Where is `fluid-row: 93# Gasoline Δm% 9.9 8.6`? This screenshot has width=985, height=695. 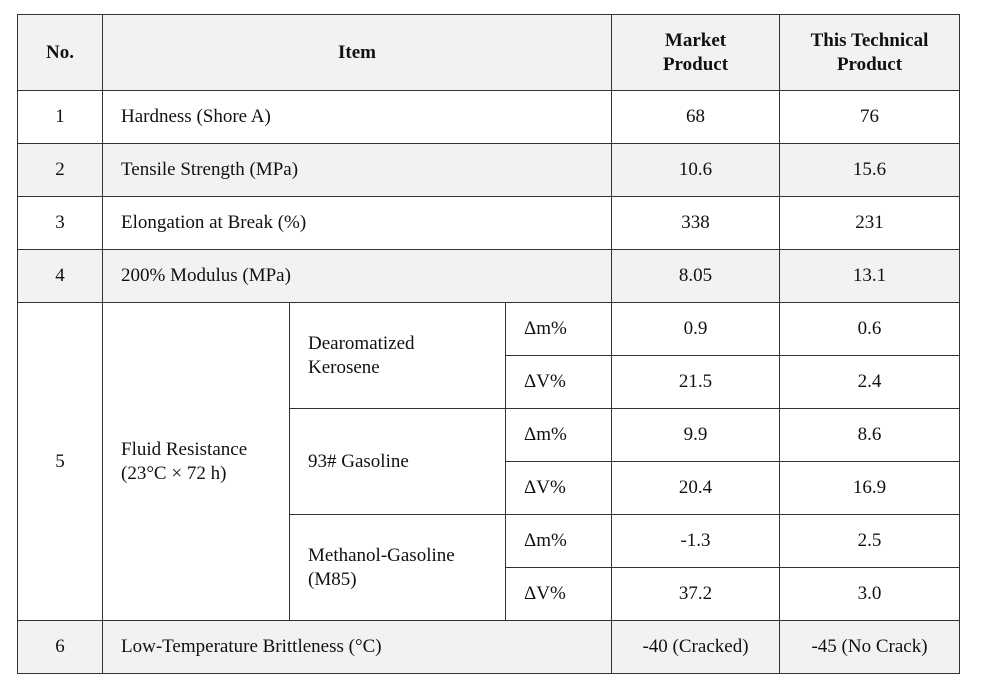
fluid-row: 93# Gasoline Δm% 9.9 8.6 is located at coordinates (489, 461).